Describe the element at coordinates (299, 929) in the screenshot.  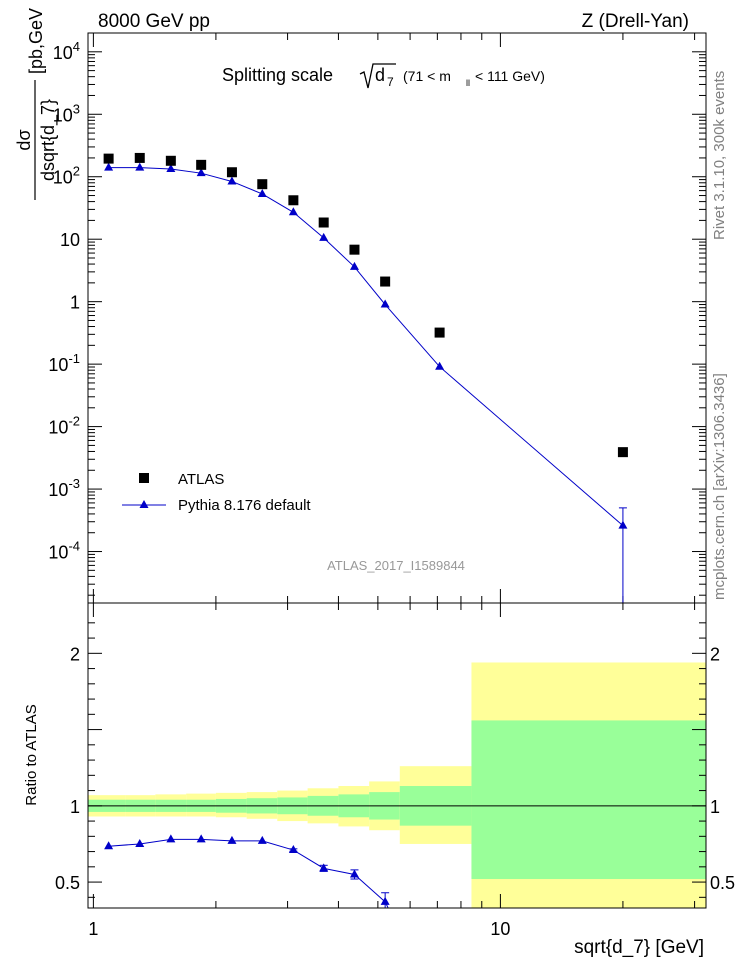
I see `ratio-xtick-labels: 1 10` at that location.